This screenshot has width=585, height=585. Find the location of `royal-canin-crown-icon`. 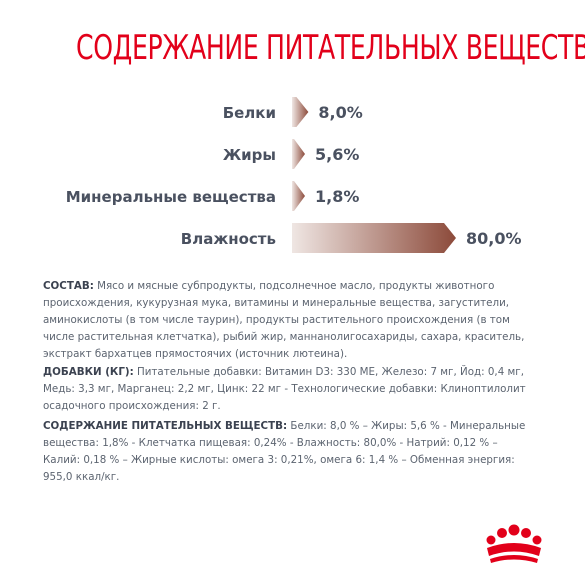

royal-canin-crown-icon is located at coordinates (514, 543).